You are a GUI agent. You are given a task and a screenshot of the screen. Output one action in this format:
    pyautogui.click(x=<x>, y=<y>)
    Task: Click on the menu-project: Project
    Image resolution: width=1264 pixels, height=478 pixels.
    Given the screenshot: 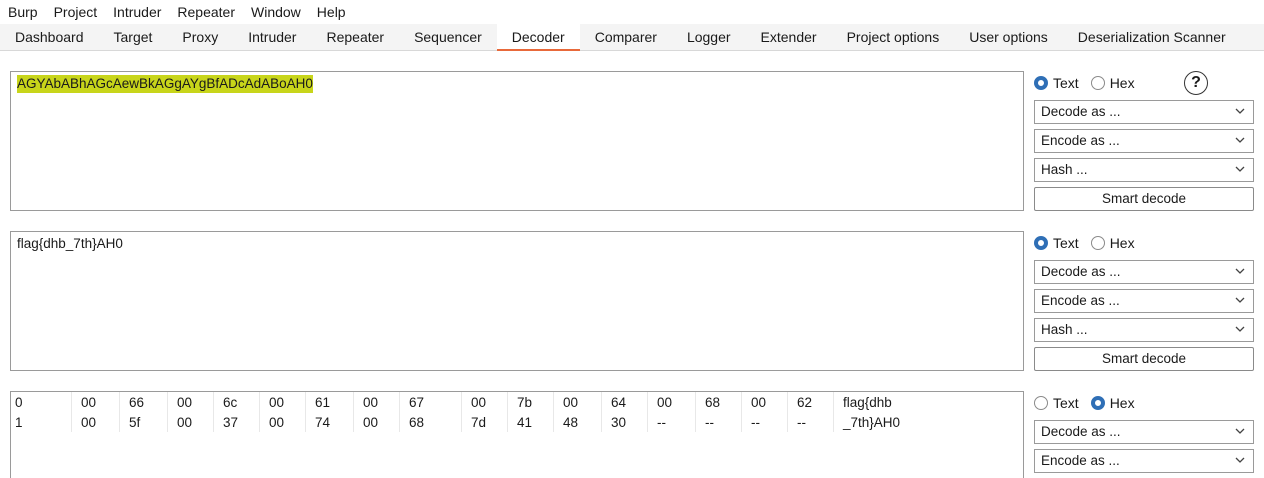 What is the action you would take?
    pyautogui.click(x=75, y=12)
    